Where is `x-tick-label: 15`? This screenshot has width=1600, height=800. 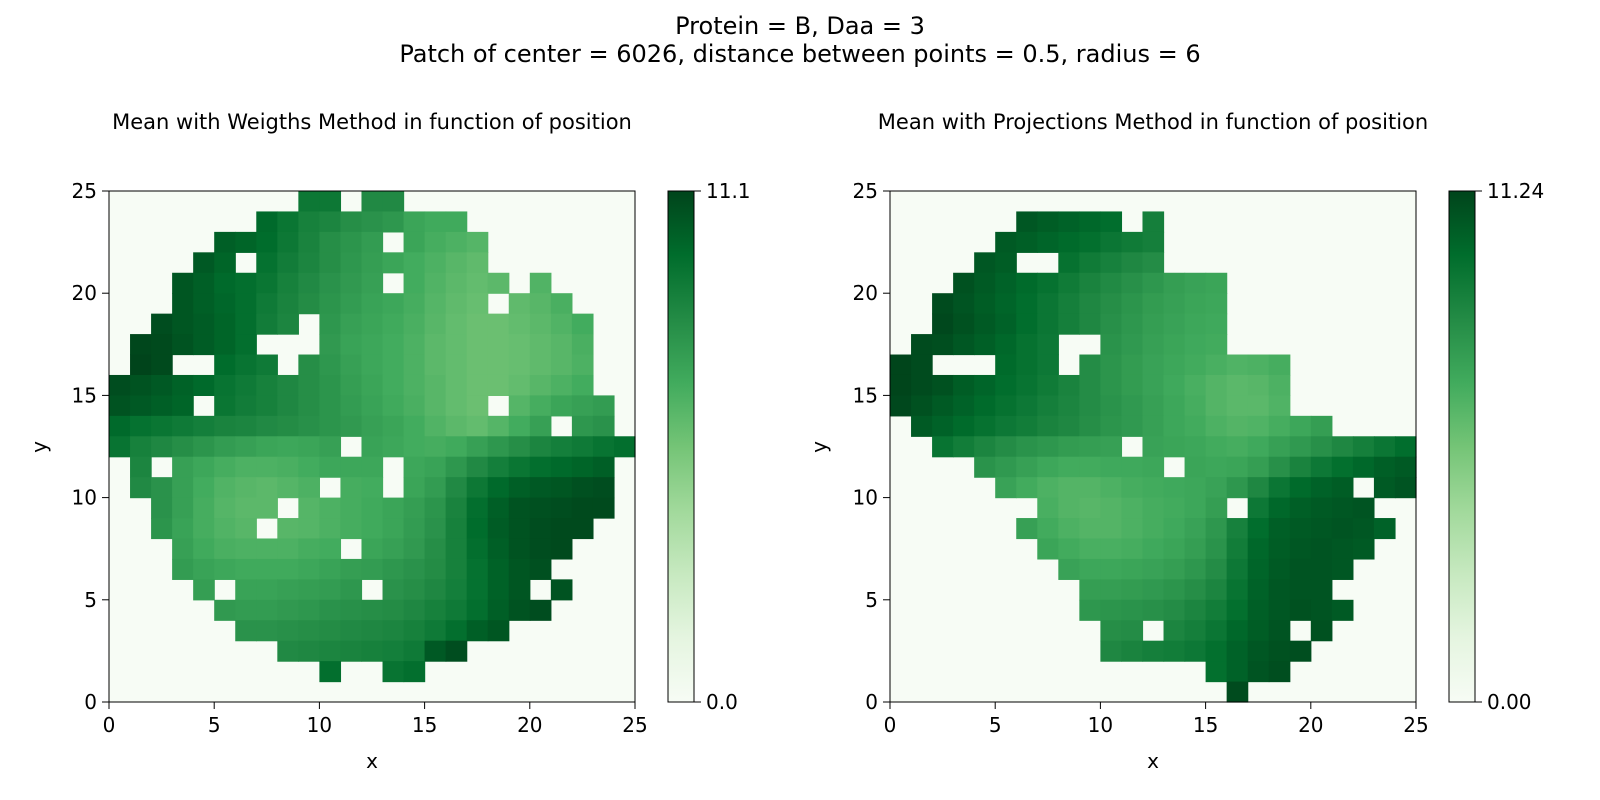 x-tick-label: 15 is located at coordinates (1205, 725).